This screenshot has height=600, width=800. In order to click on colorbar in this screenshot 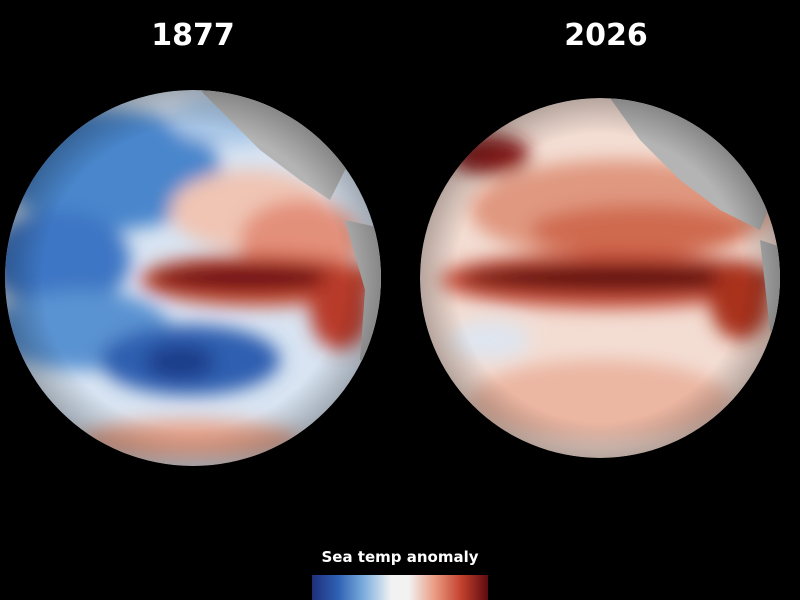, I will do `click(400, 587)`.